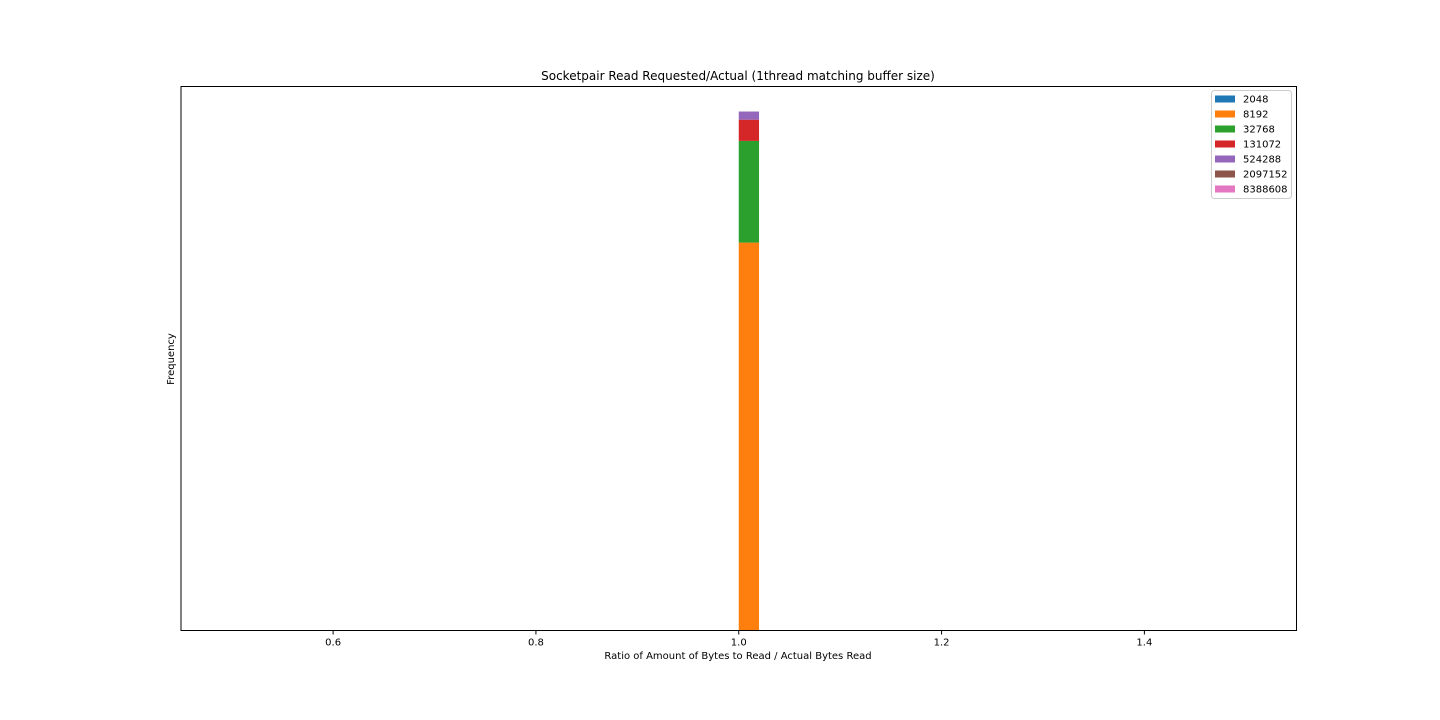 Image resolution: width=1440 pixels, height=720 pixels. What do you see at coordinates (1225, 99) in the screenshot?
I see `legend-swatch-2048` at bounding box center [1225, 99].